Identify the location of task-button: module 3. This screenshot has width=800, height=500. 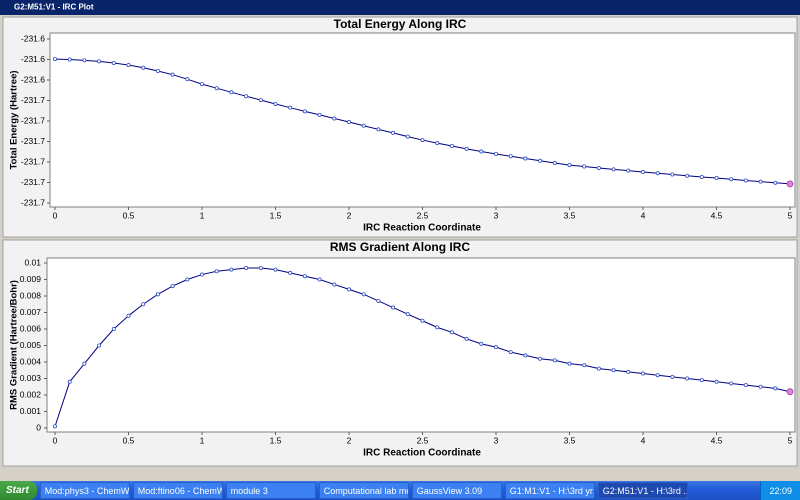
(270, 490).